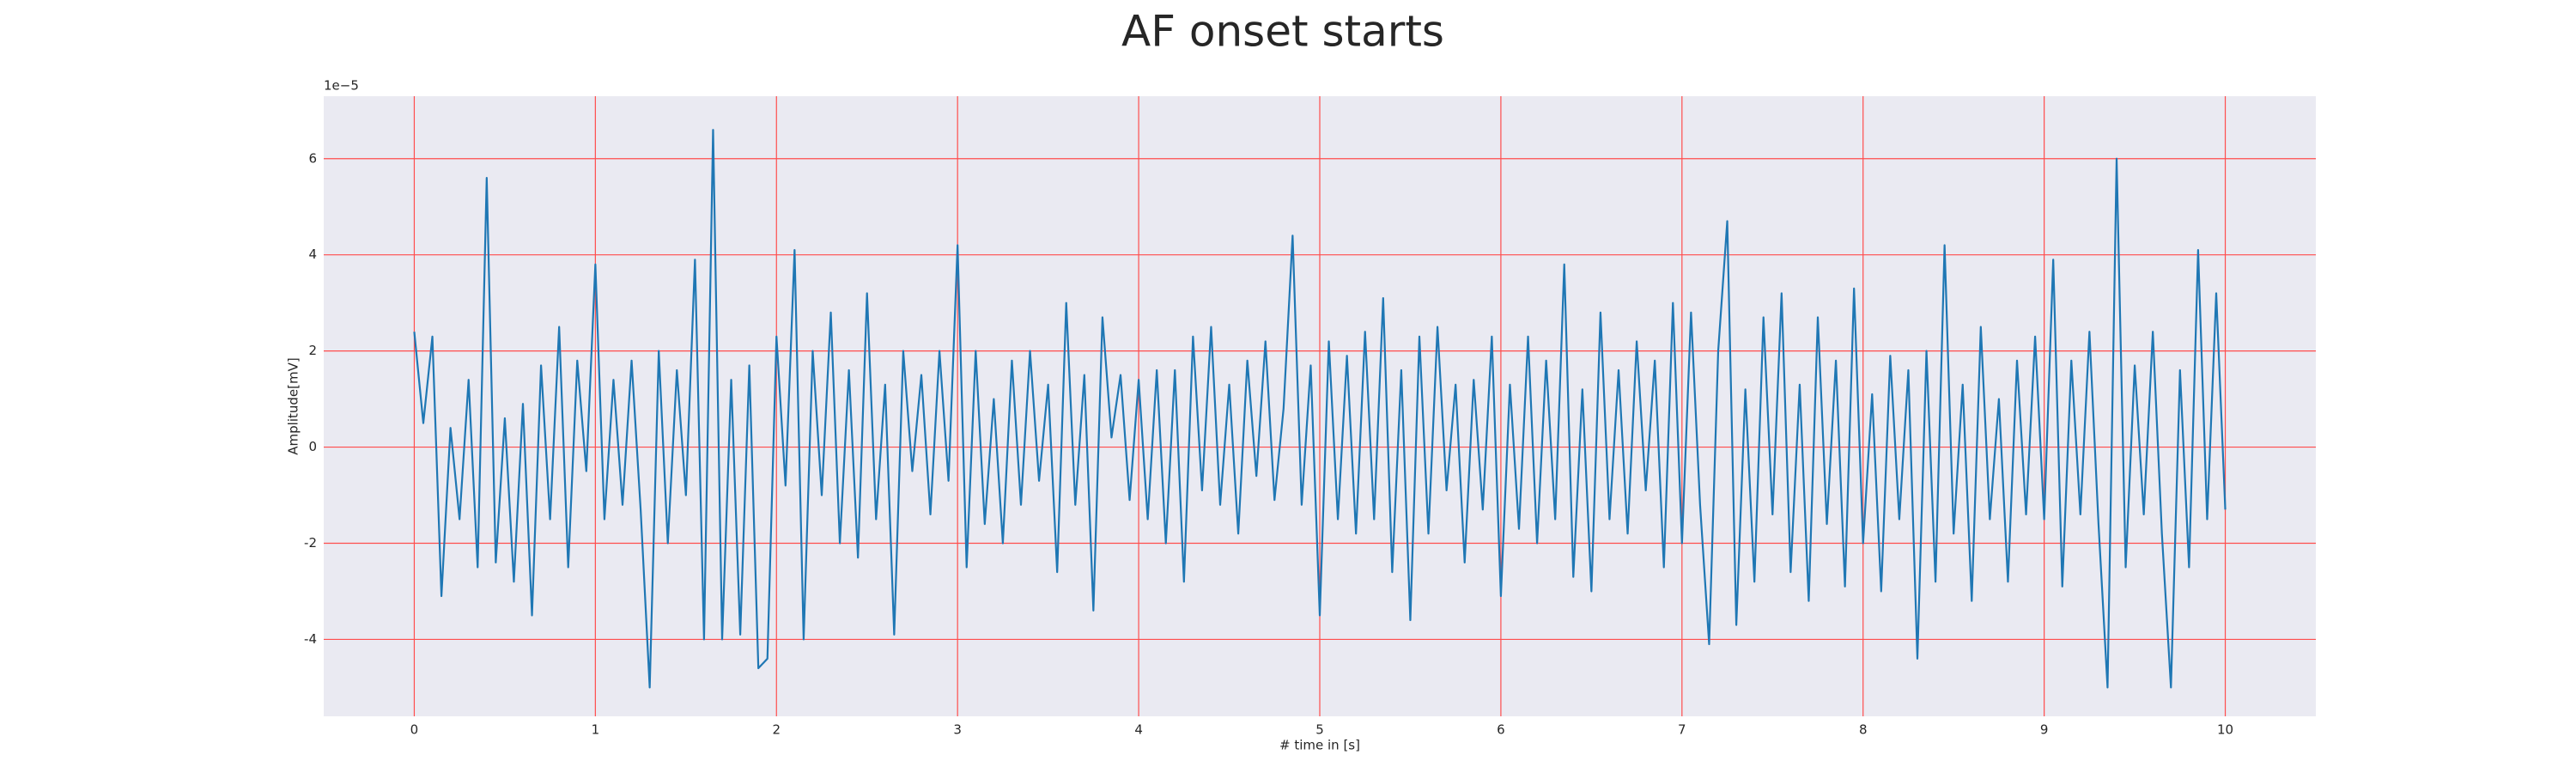 This screenshot has width=2576, height=773. Describe the element at coordinates (312, 446) in the screenshot. I see `y-tick-label: 0` at that location.